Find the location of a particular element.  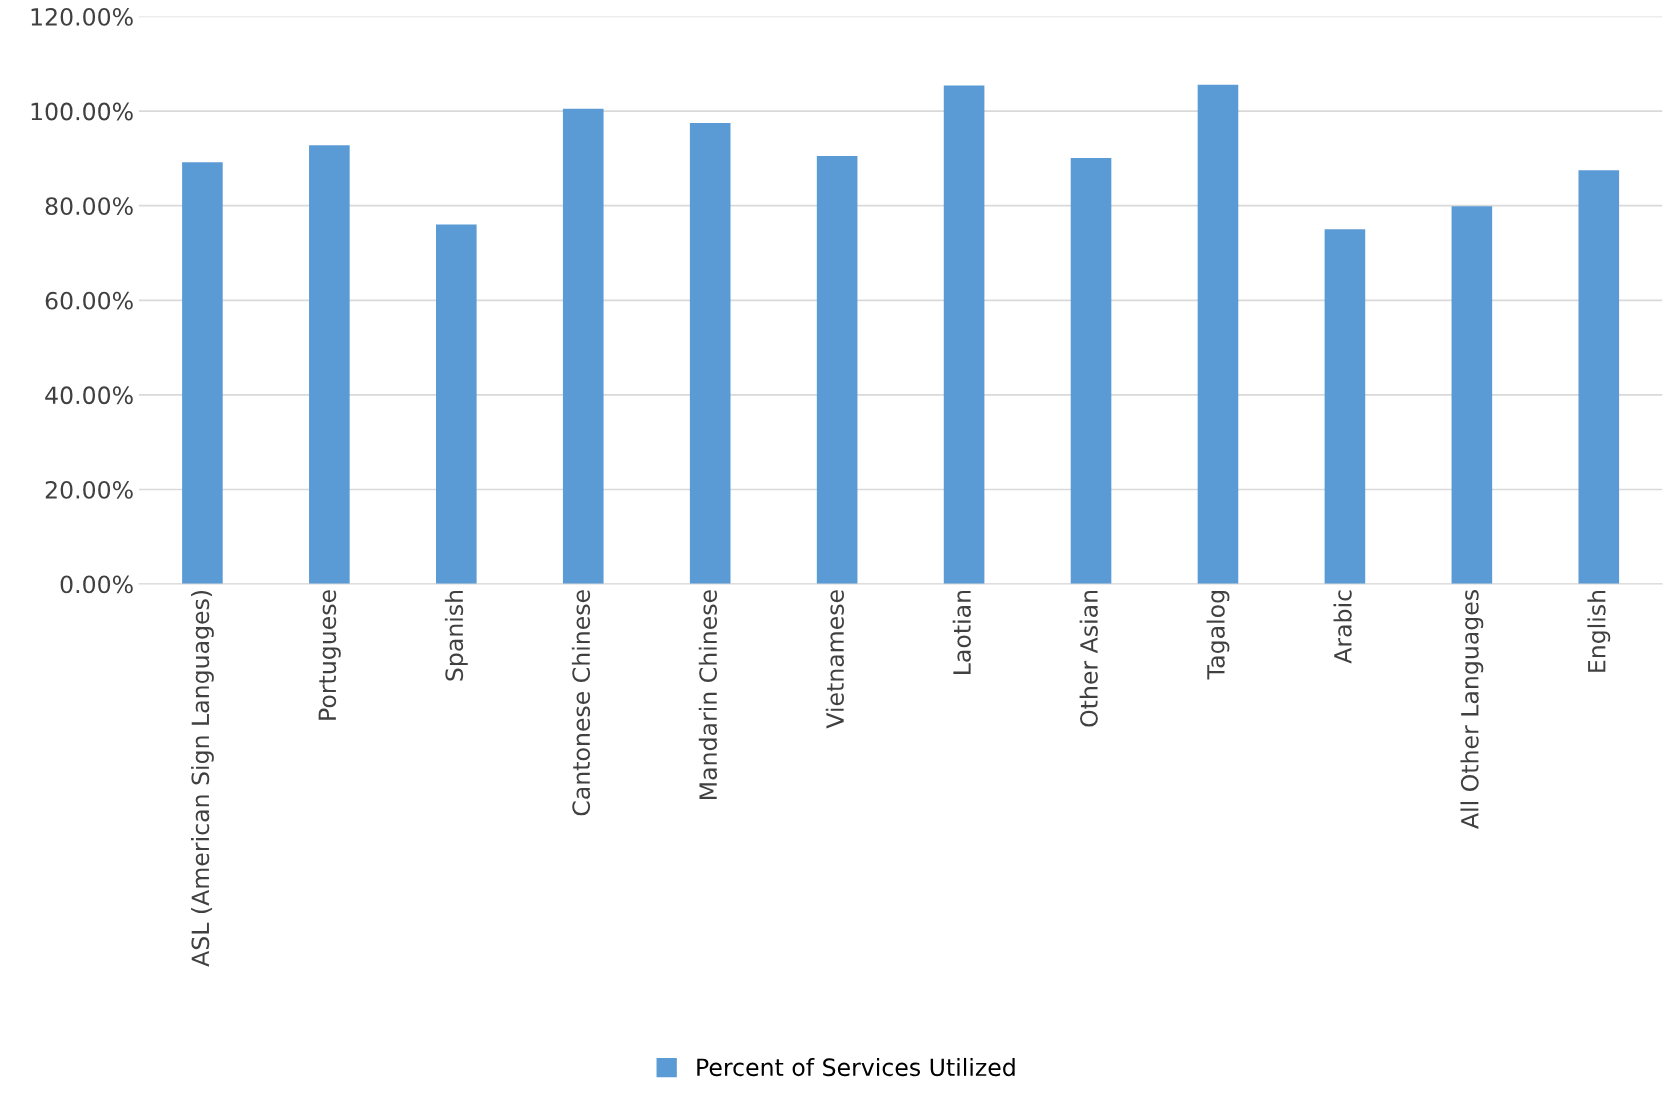

y-tick-label: 0.00% is located at coordinates (96, 584).